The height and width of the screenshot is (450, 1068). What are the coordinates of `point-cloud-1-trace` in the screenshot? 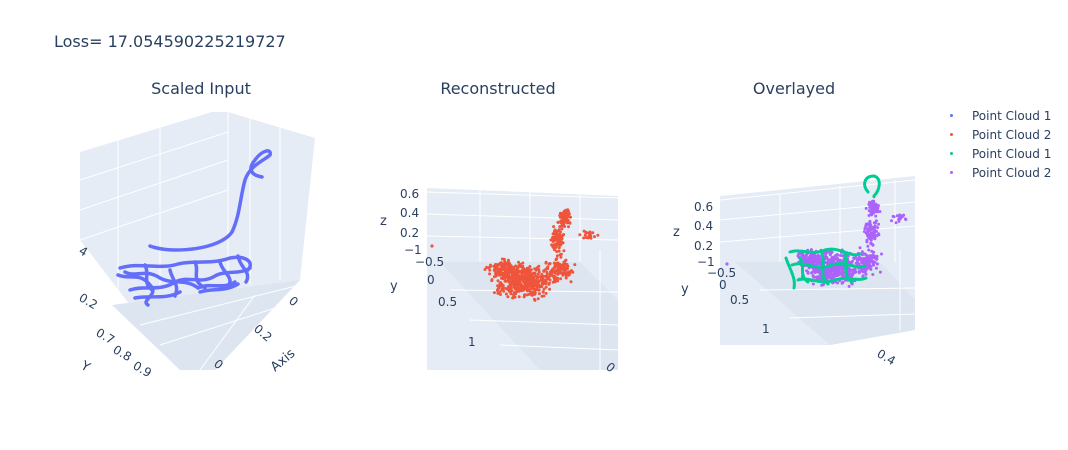 It's located at (194, 228).